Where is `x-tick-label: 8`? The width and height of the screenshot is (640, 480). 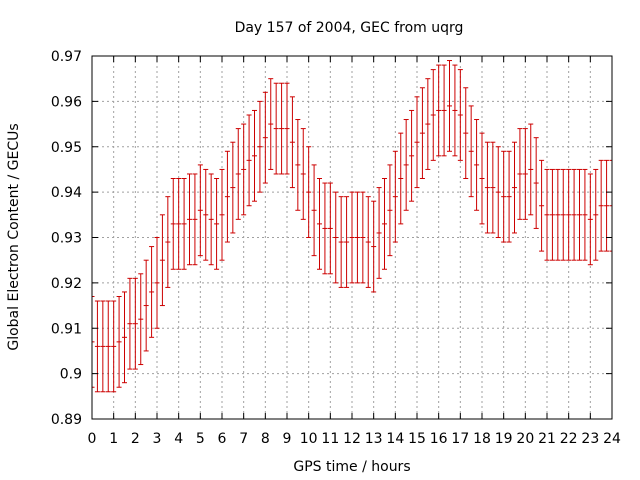
x-tick-label: 8 is located at coordinates (265, 439).